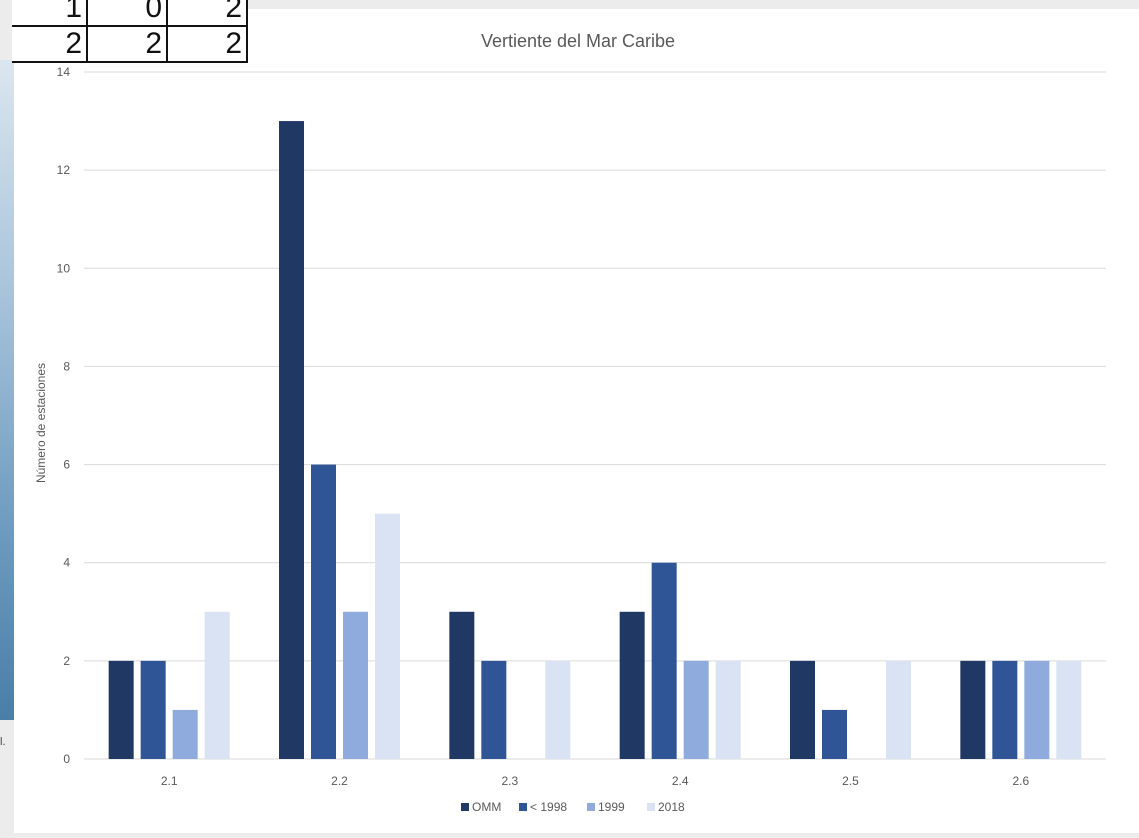  I want to click on x-tick-label: 2.2, so click(339, 781).